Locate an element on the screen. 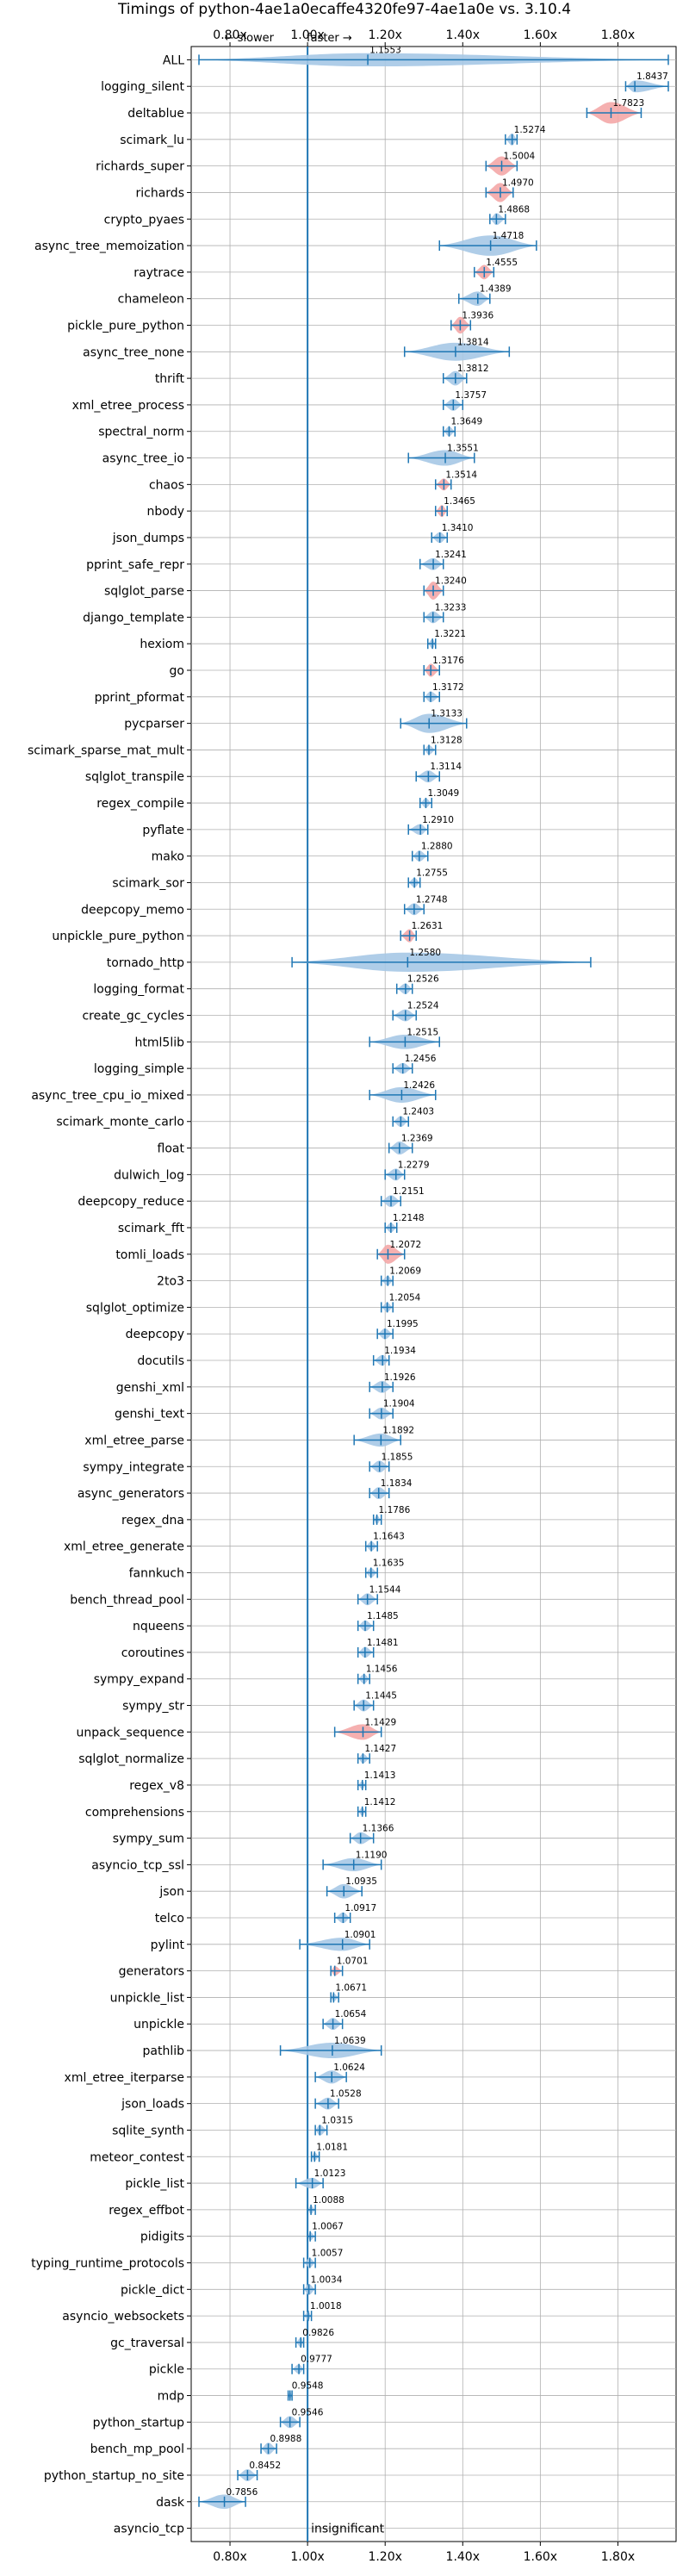  value-label: 1.1413 is located at coordinates (380, 1776).